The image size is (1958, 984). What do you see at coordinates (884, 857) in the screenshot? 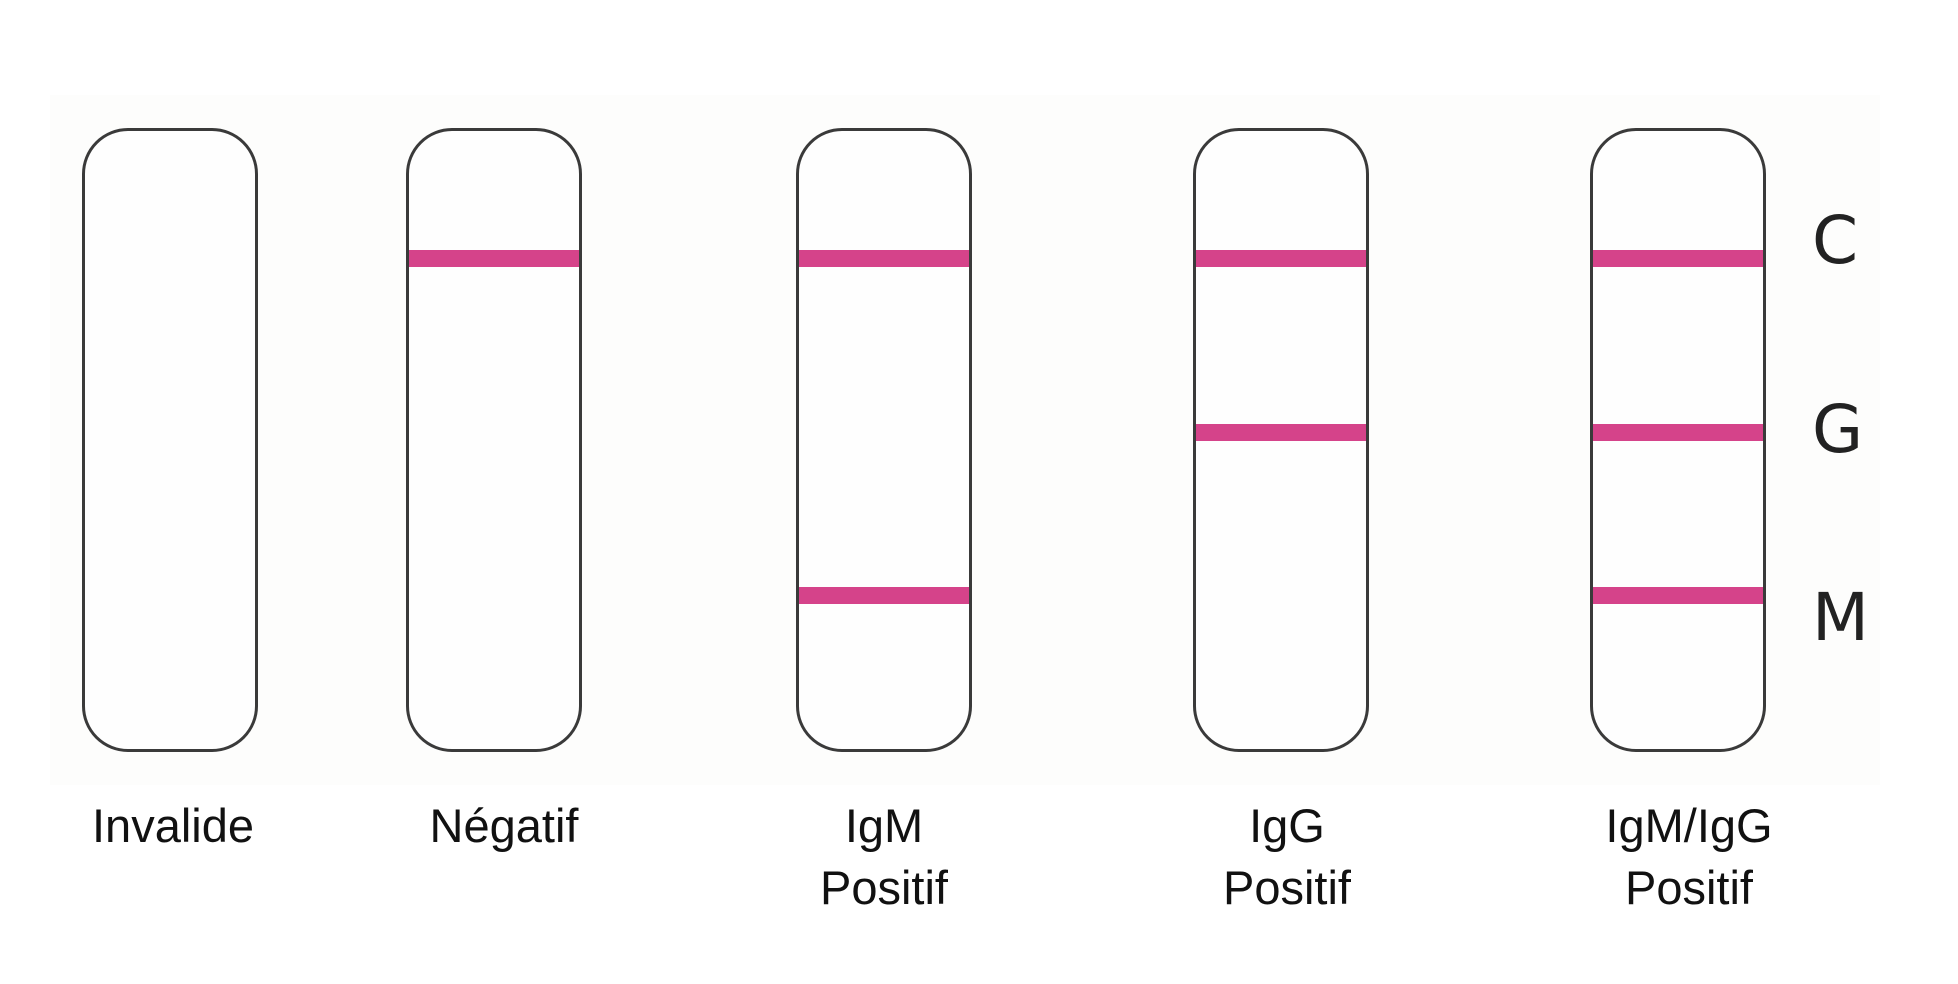
I see `caption-igm-positif: IgM Positif` at bounding box center [884, 857].